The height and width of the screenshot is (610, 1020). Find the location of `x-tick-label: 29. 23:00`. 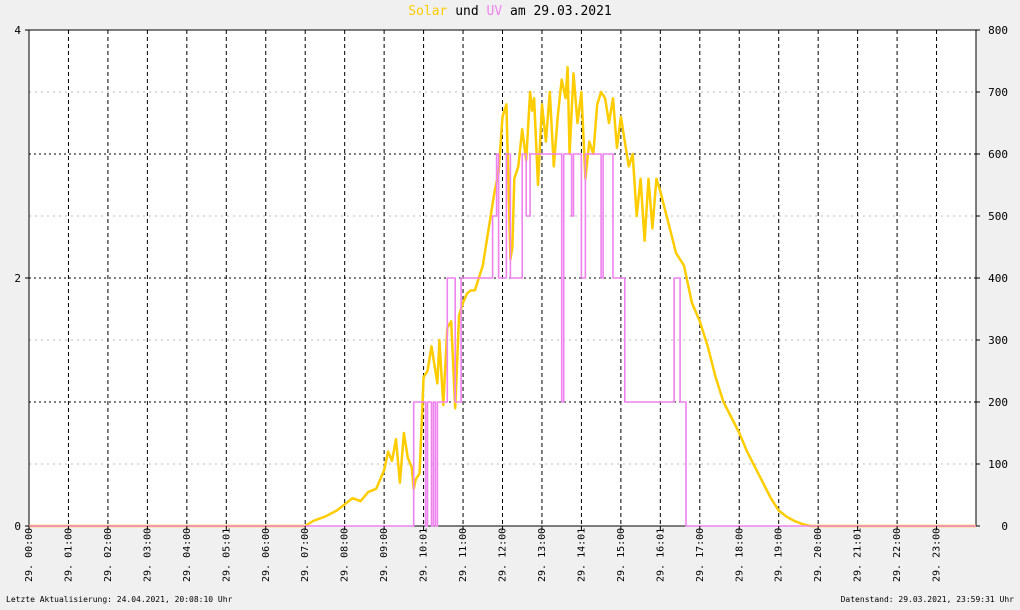

x-tick-label: 29. 23:00 is located at coordinates (937, 555).